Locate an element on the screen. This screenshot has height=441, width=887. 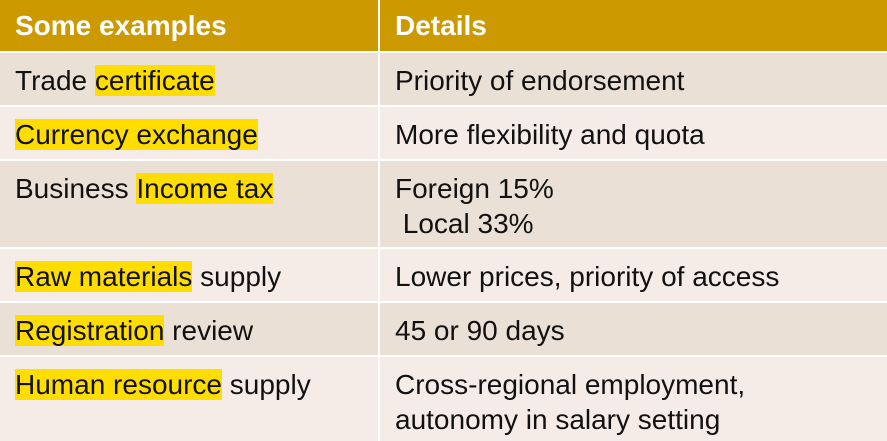
details-line: 45 or 90 days is located at coordinates (480, 330).